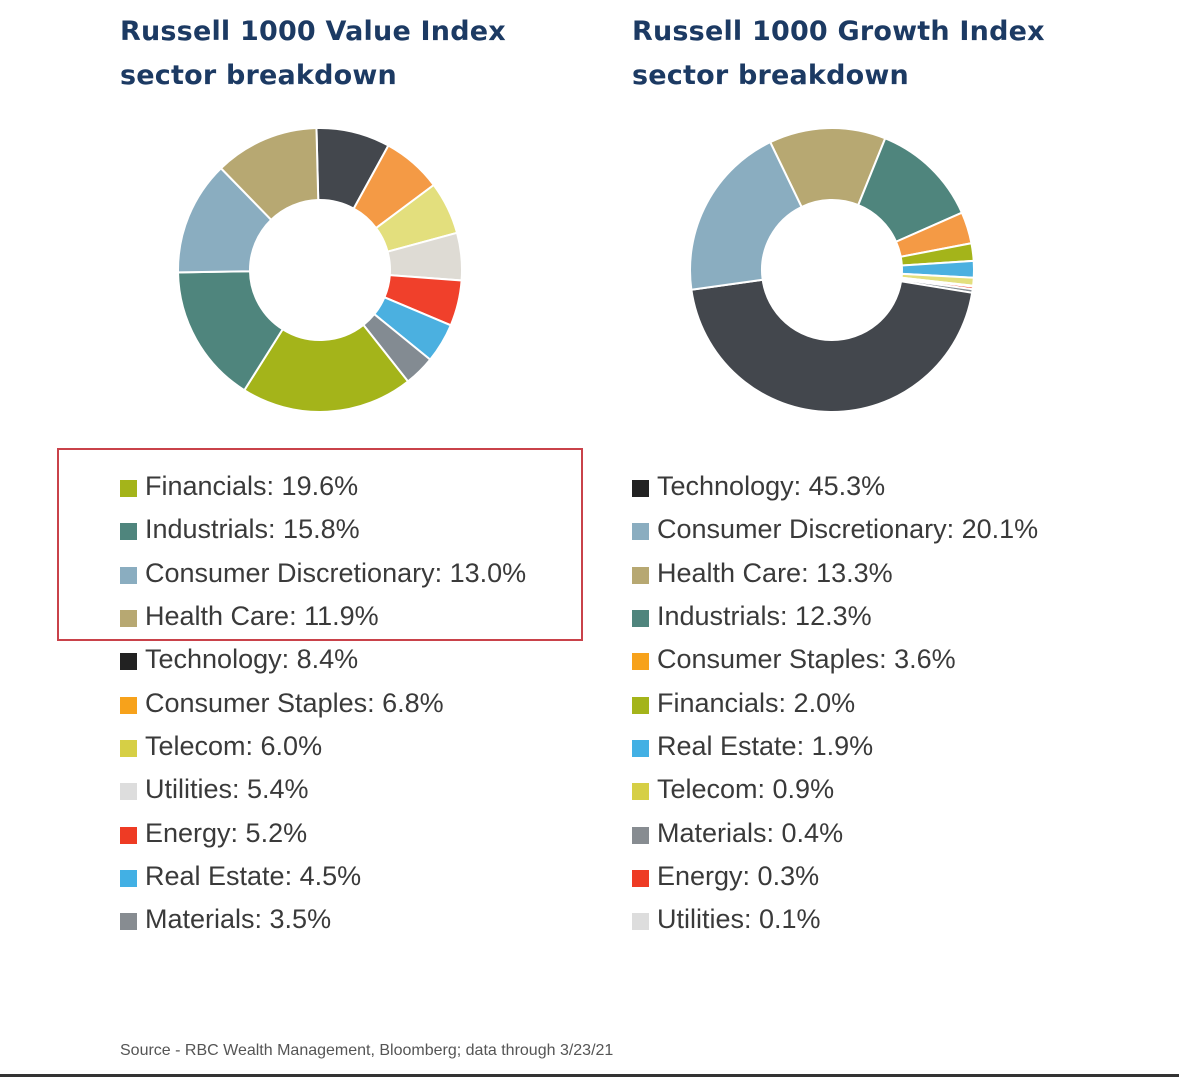 Image resolution: width=1179 pixels, height=1078 pixels. I want to click on growth-legend-swatch-energy, so click(640, 878).